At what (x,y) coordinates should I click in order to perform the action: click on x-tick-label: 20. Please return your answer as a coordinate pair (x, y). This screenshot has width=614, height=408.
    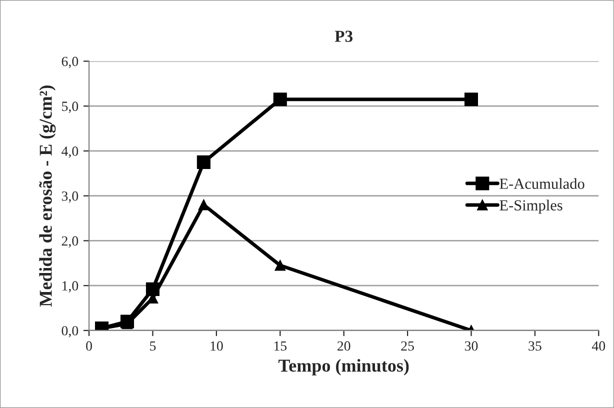
    Looking at the image, I should click on (344, 346).